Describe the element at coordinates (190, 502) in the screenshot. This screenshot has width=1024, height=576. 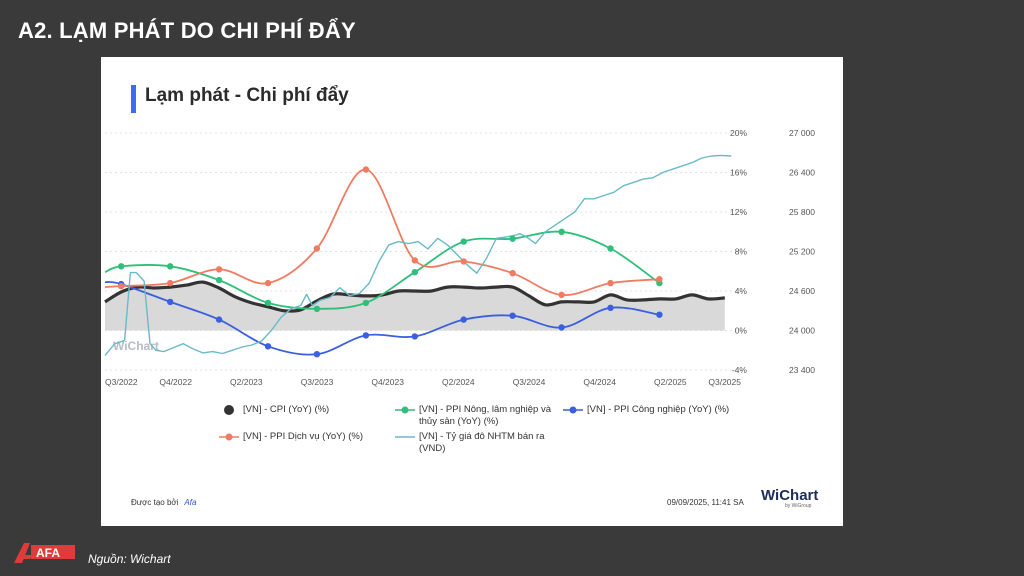
I see `created-by-brand: Afa` at that location.